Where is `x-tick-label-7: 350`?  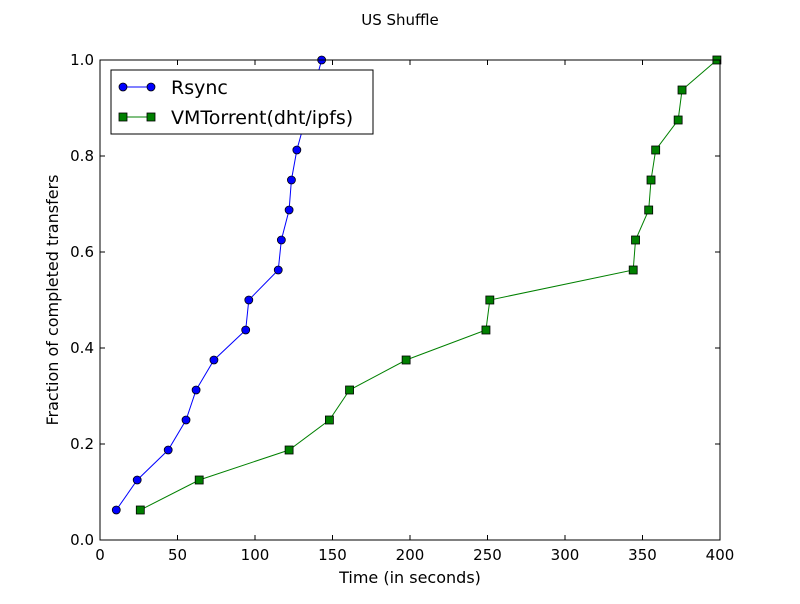
x-tick-label-7: 350 is located at coordinates (642, 555).